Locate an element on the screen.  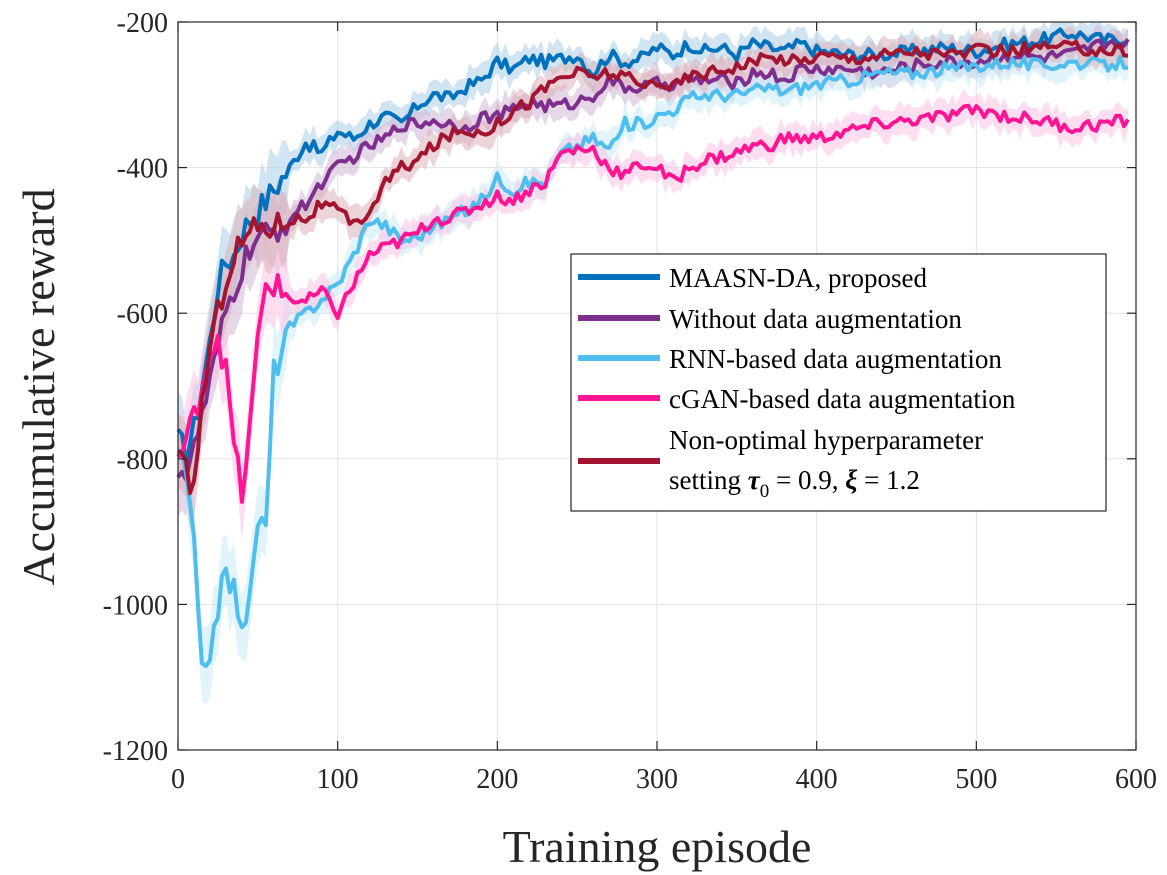
x-tick-label: 300 is located at coordinates (657, 779).